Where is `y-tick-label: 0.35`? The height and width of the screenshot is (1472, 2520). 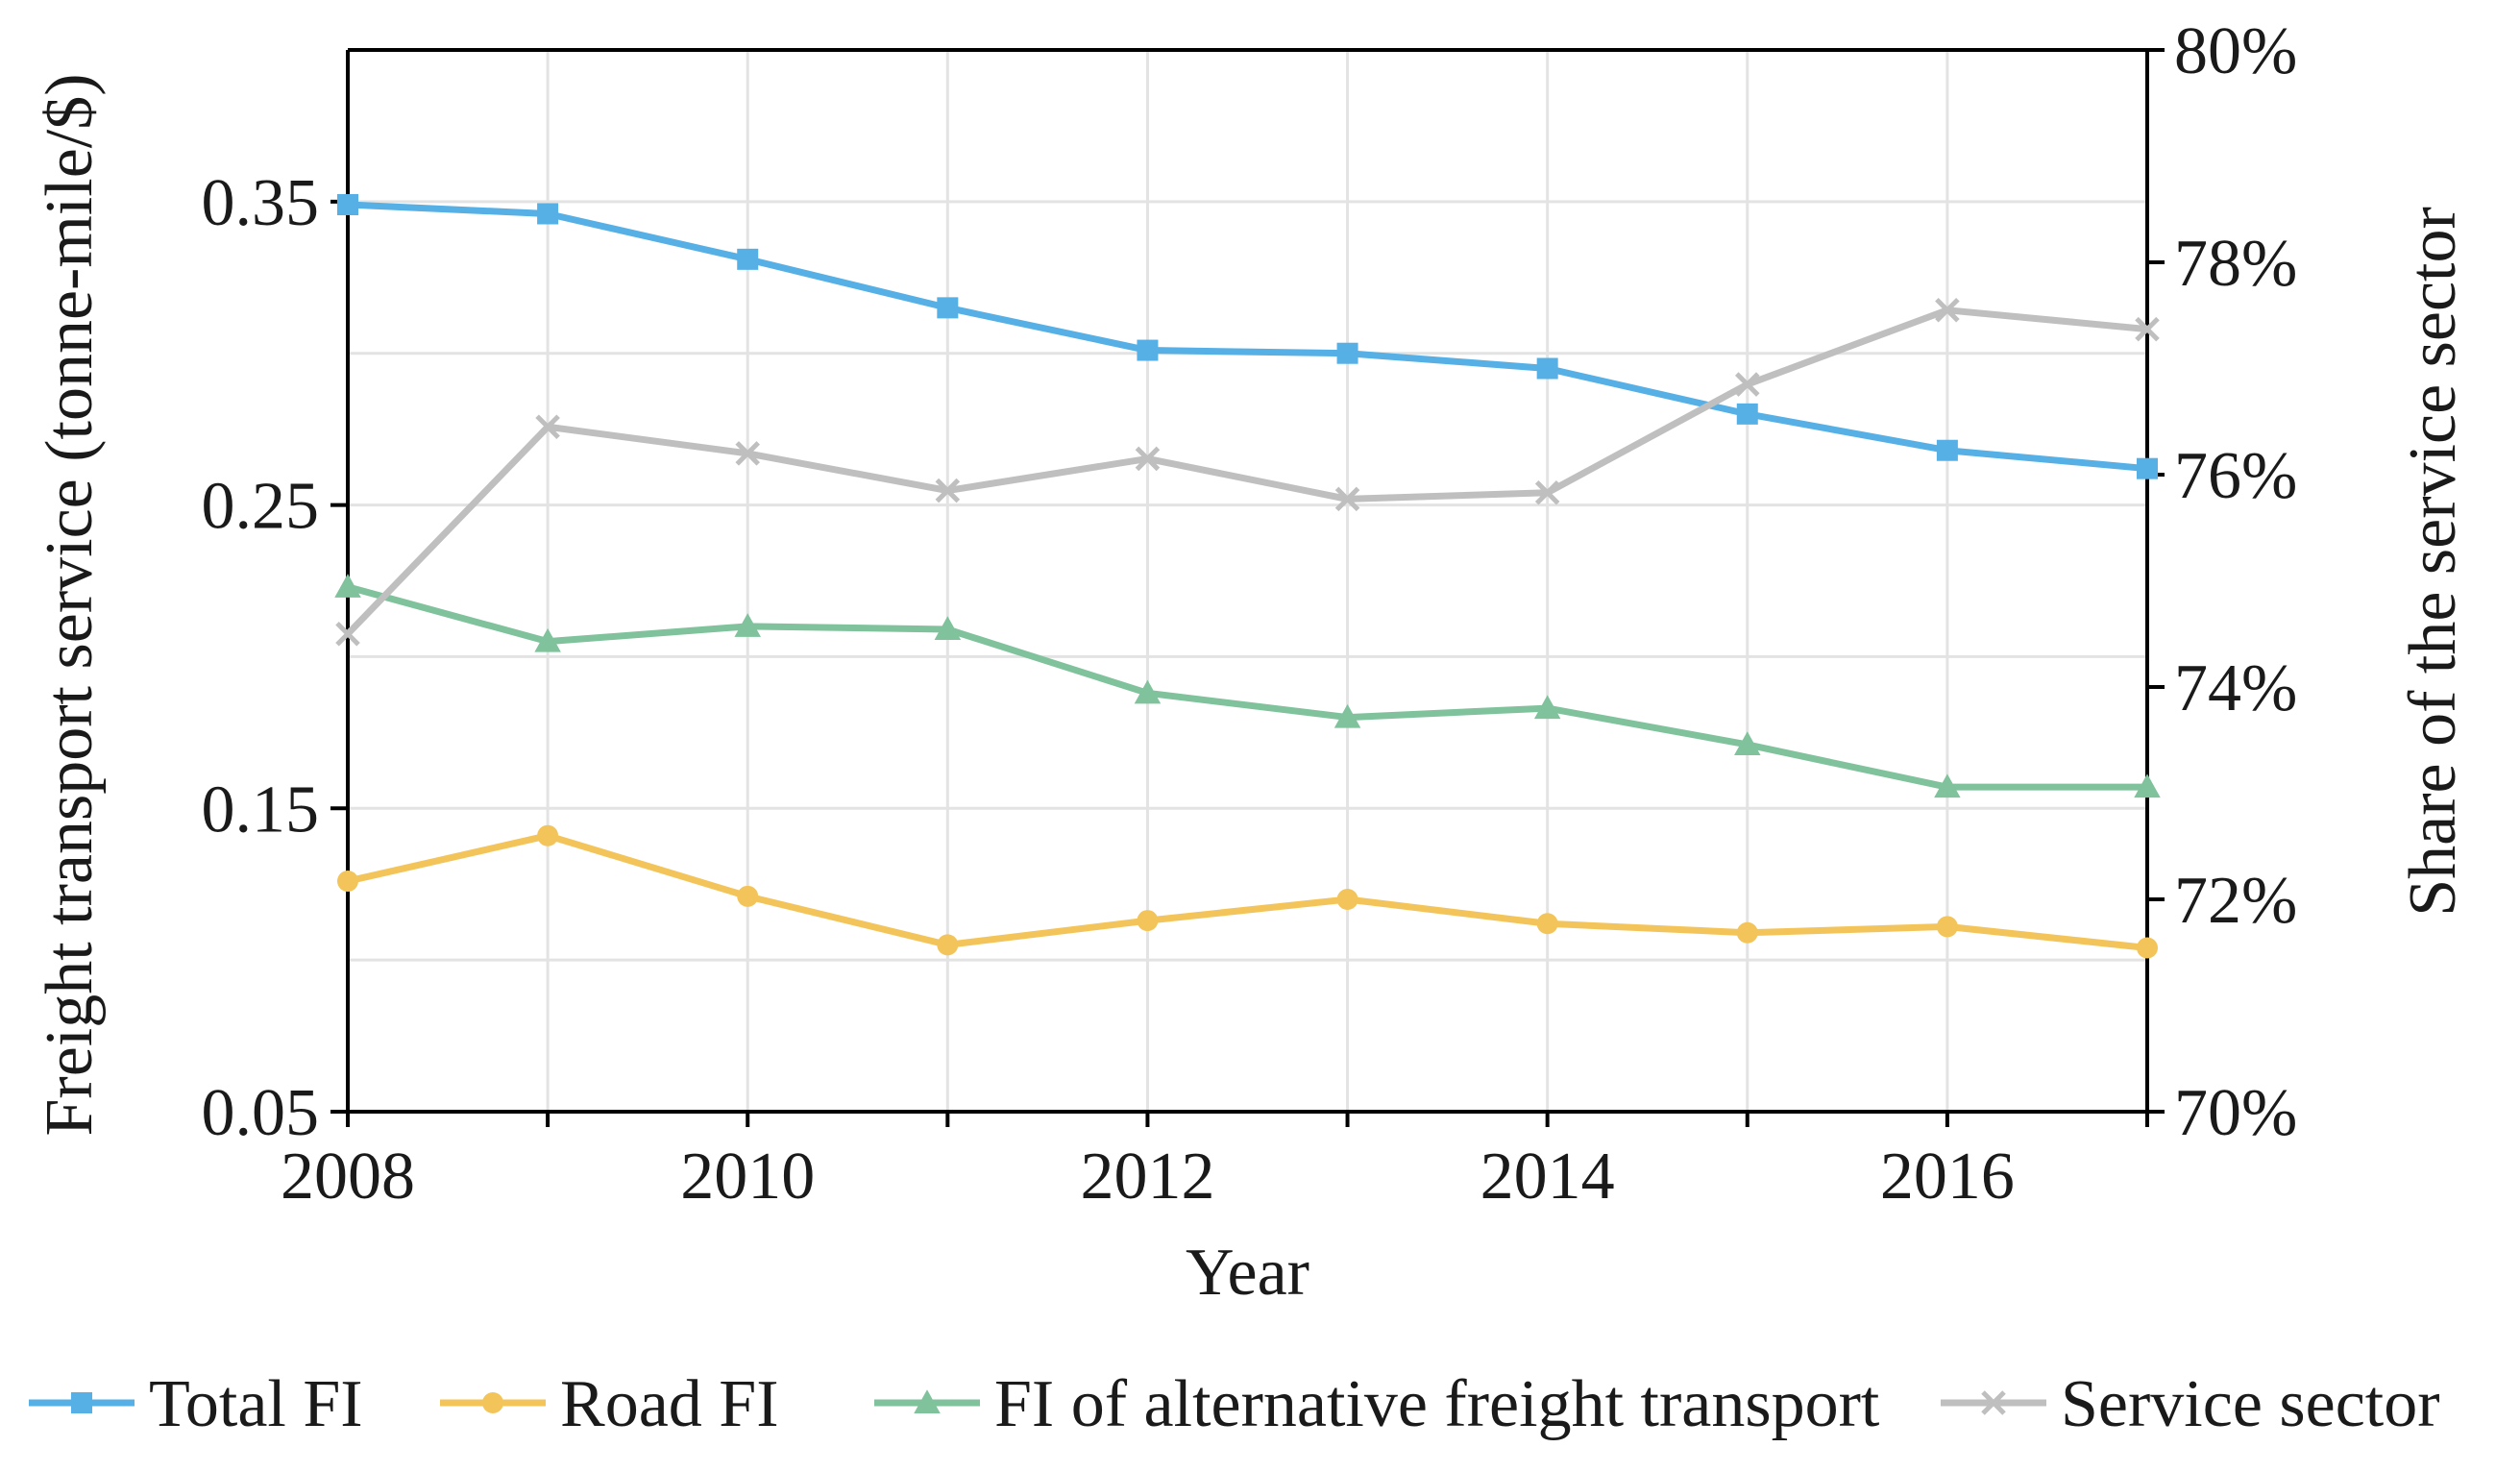
y-tick-label: 0.35 is located at coordinates (261, 203).